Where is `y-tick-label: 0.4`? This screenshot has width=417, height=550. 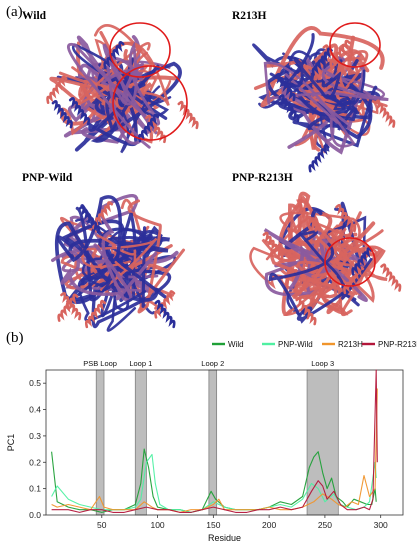 y-tick-label: 0.4 is located at coordinates (35, 410).